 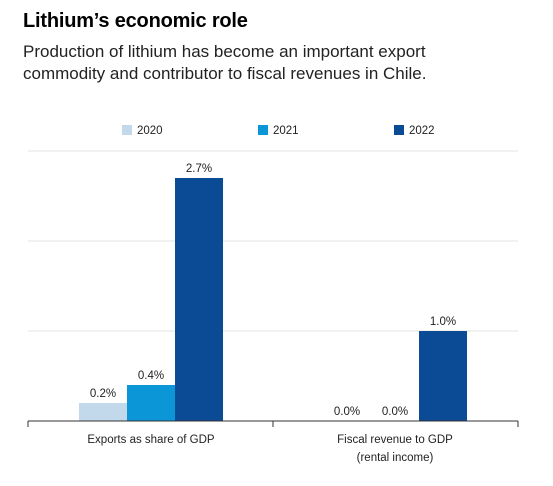 What do you see at coordinates (127, 130) in the screenshot?
I see `legend-swatch-2020` at bounding box center [127, 130].